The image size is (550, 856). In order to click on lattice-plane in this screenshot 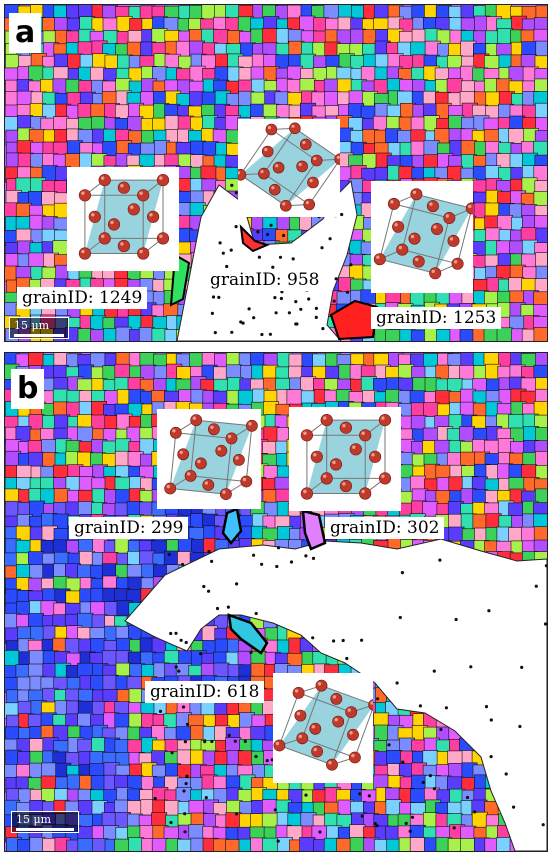, I will do `click(290, 167)`.